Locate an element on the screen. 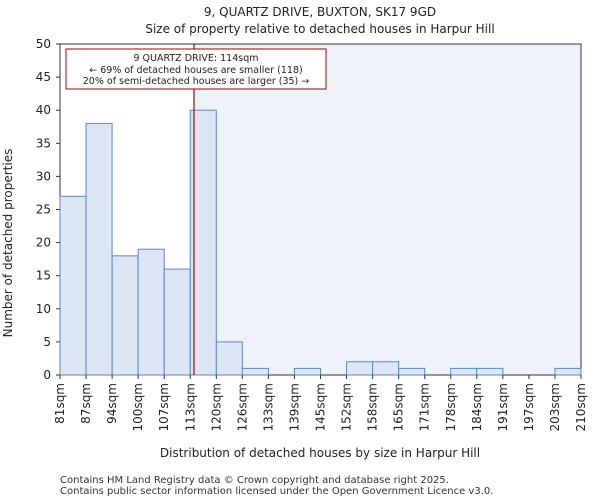 The image size is (600, 500). y-tick-label: 10 is located at coordinates (43, 309).